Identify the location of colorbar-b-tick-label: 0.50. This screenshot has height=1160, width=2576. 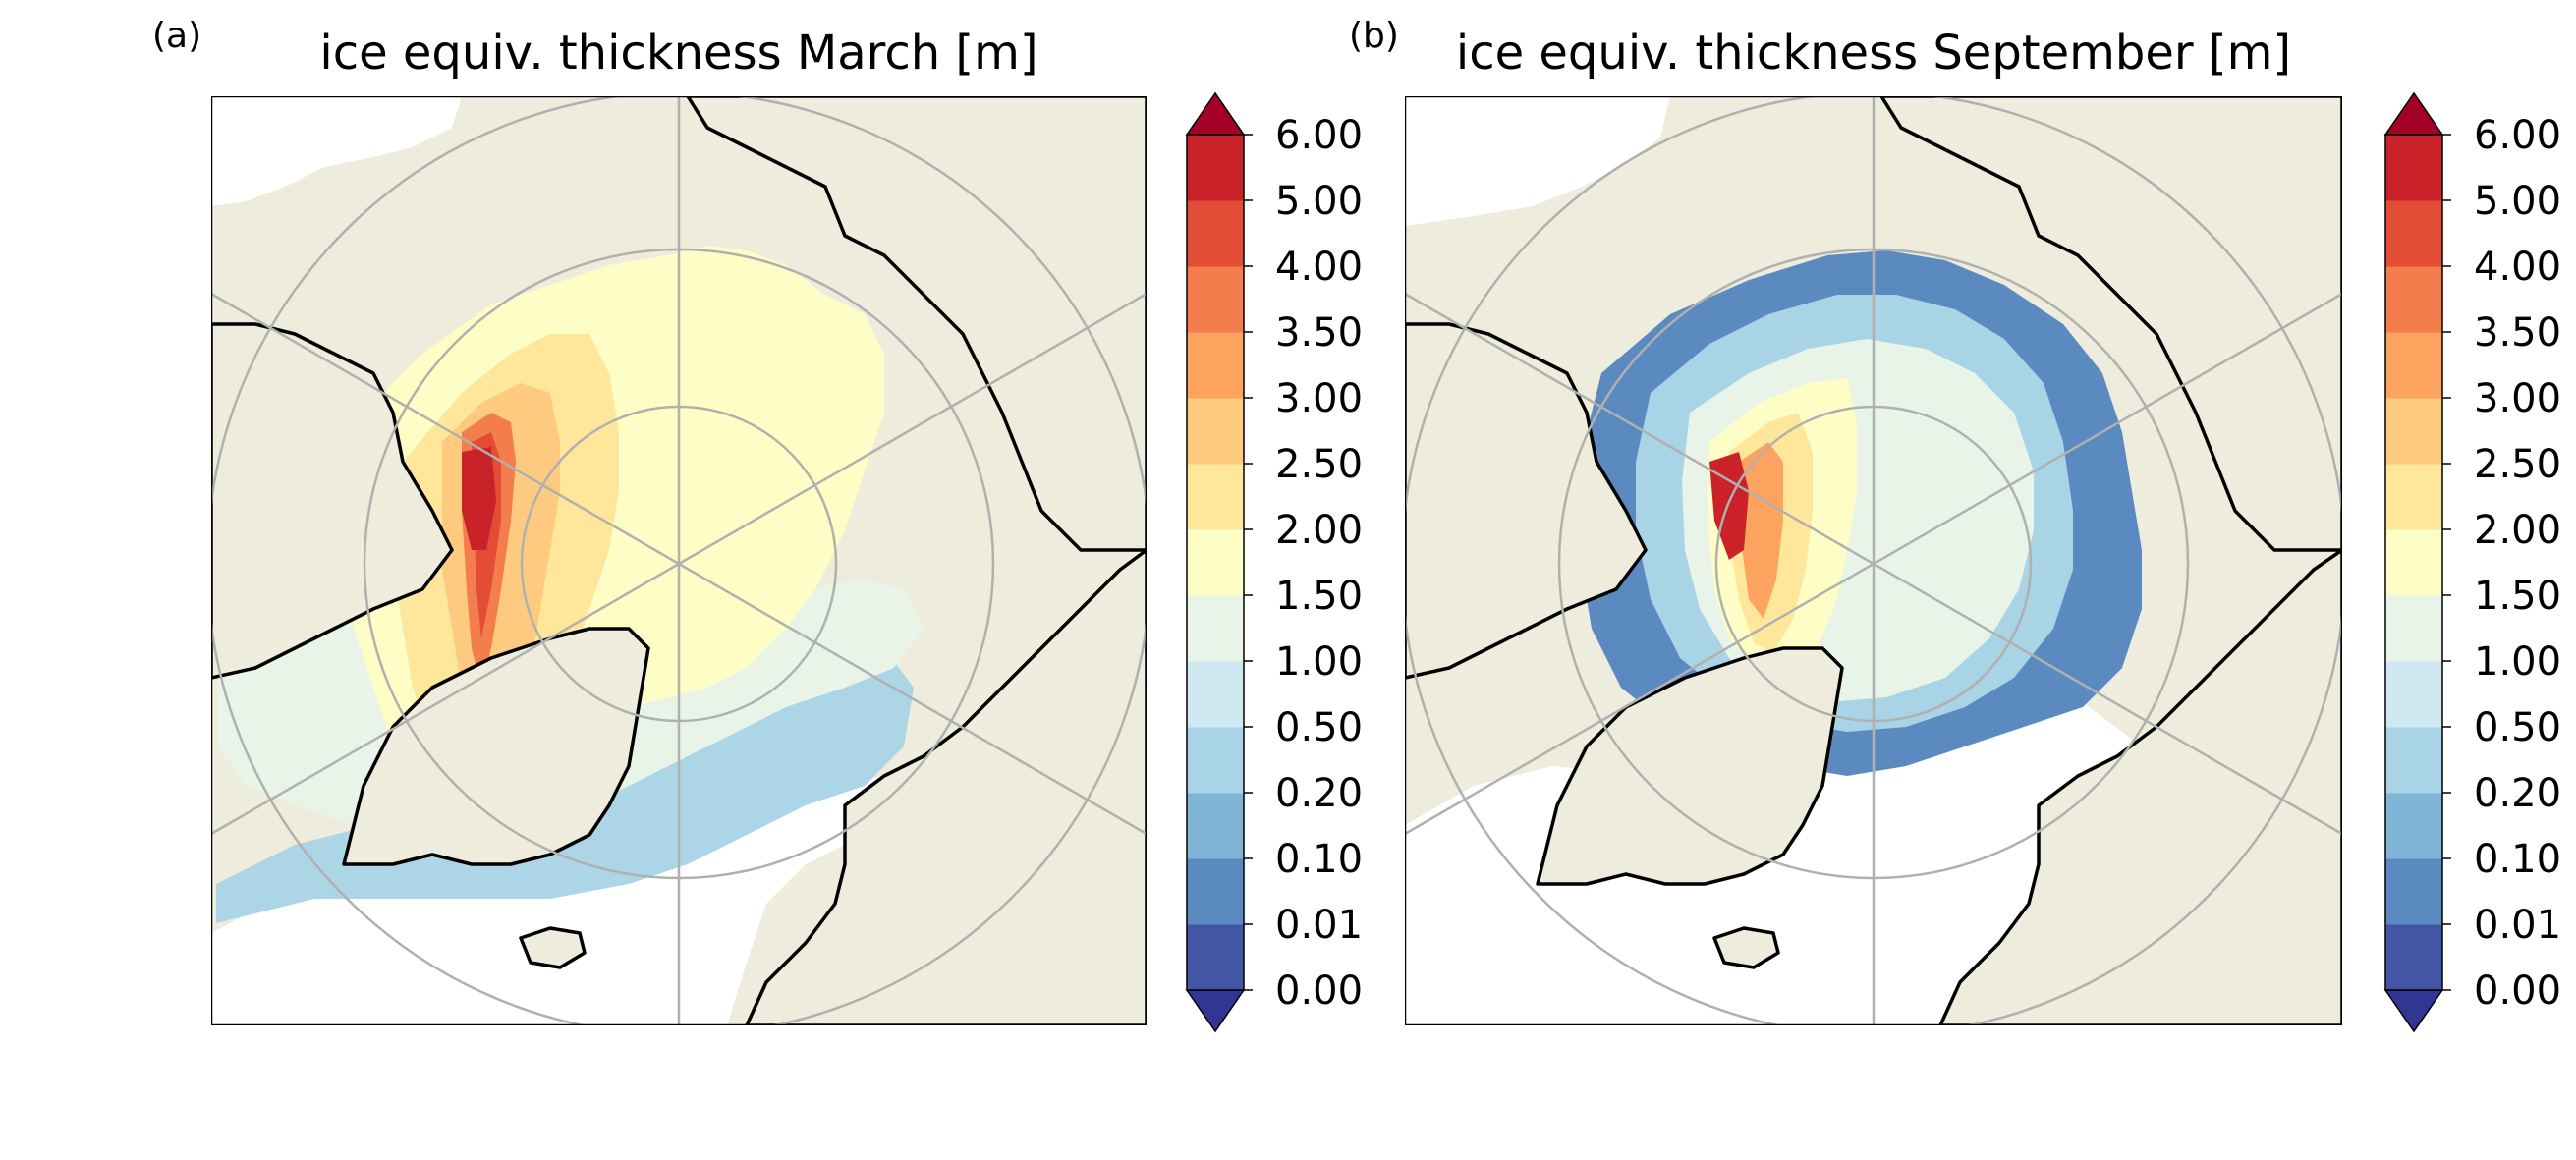
(2517, 727).